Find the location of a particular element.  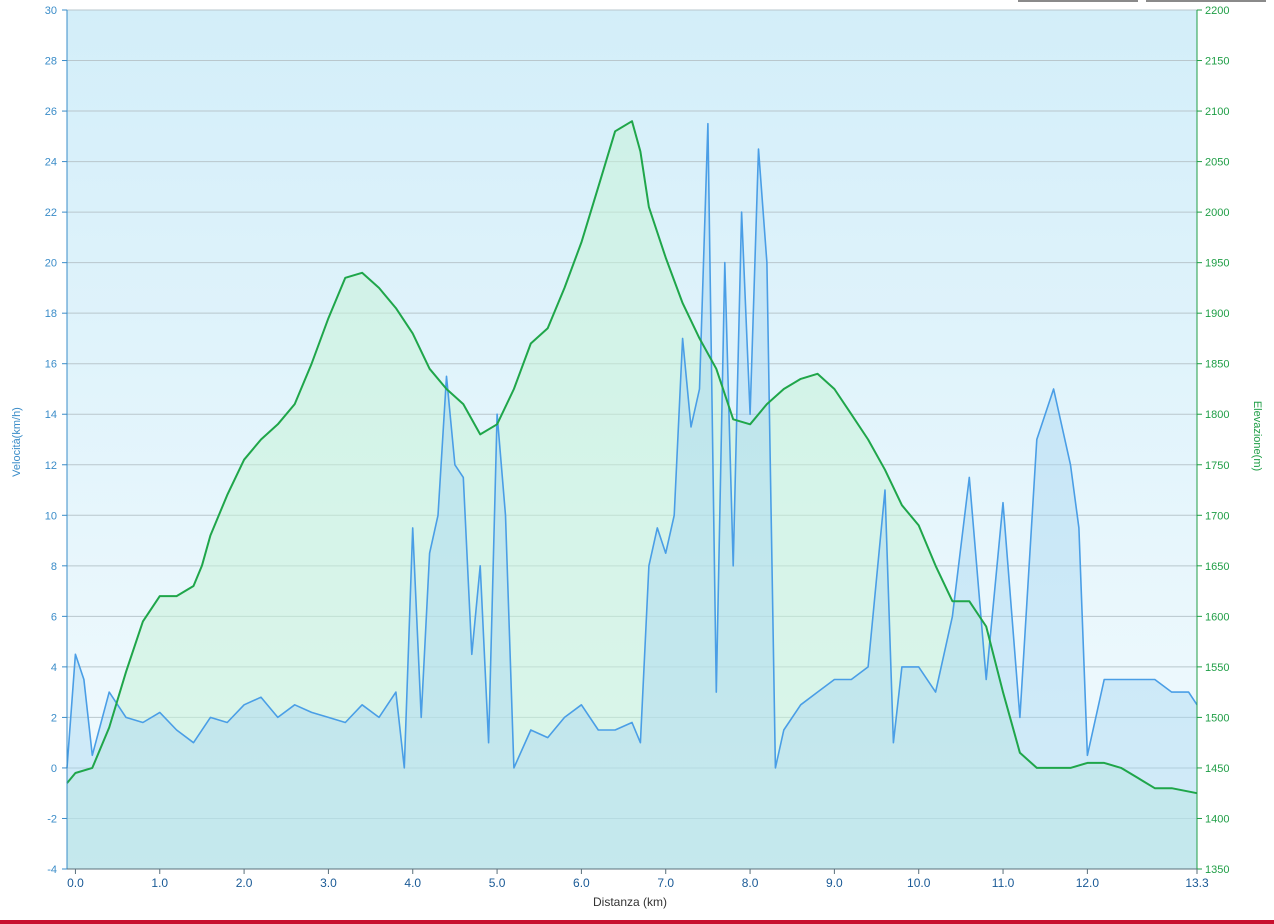

right-tick-label-13: 2000 is located at coordinates (1217, 213).